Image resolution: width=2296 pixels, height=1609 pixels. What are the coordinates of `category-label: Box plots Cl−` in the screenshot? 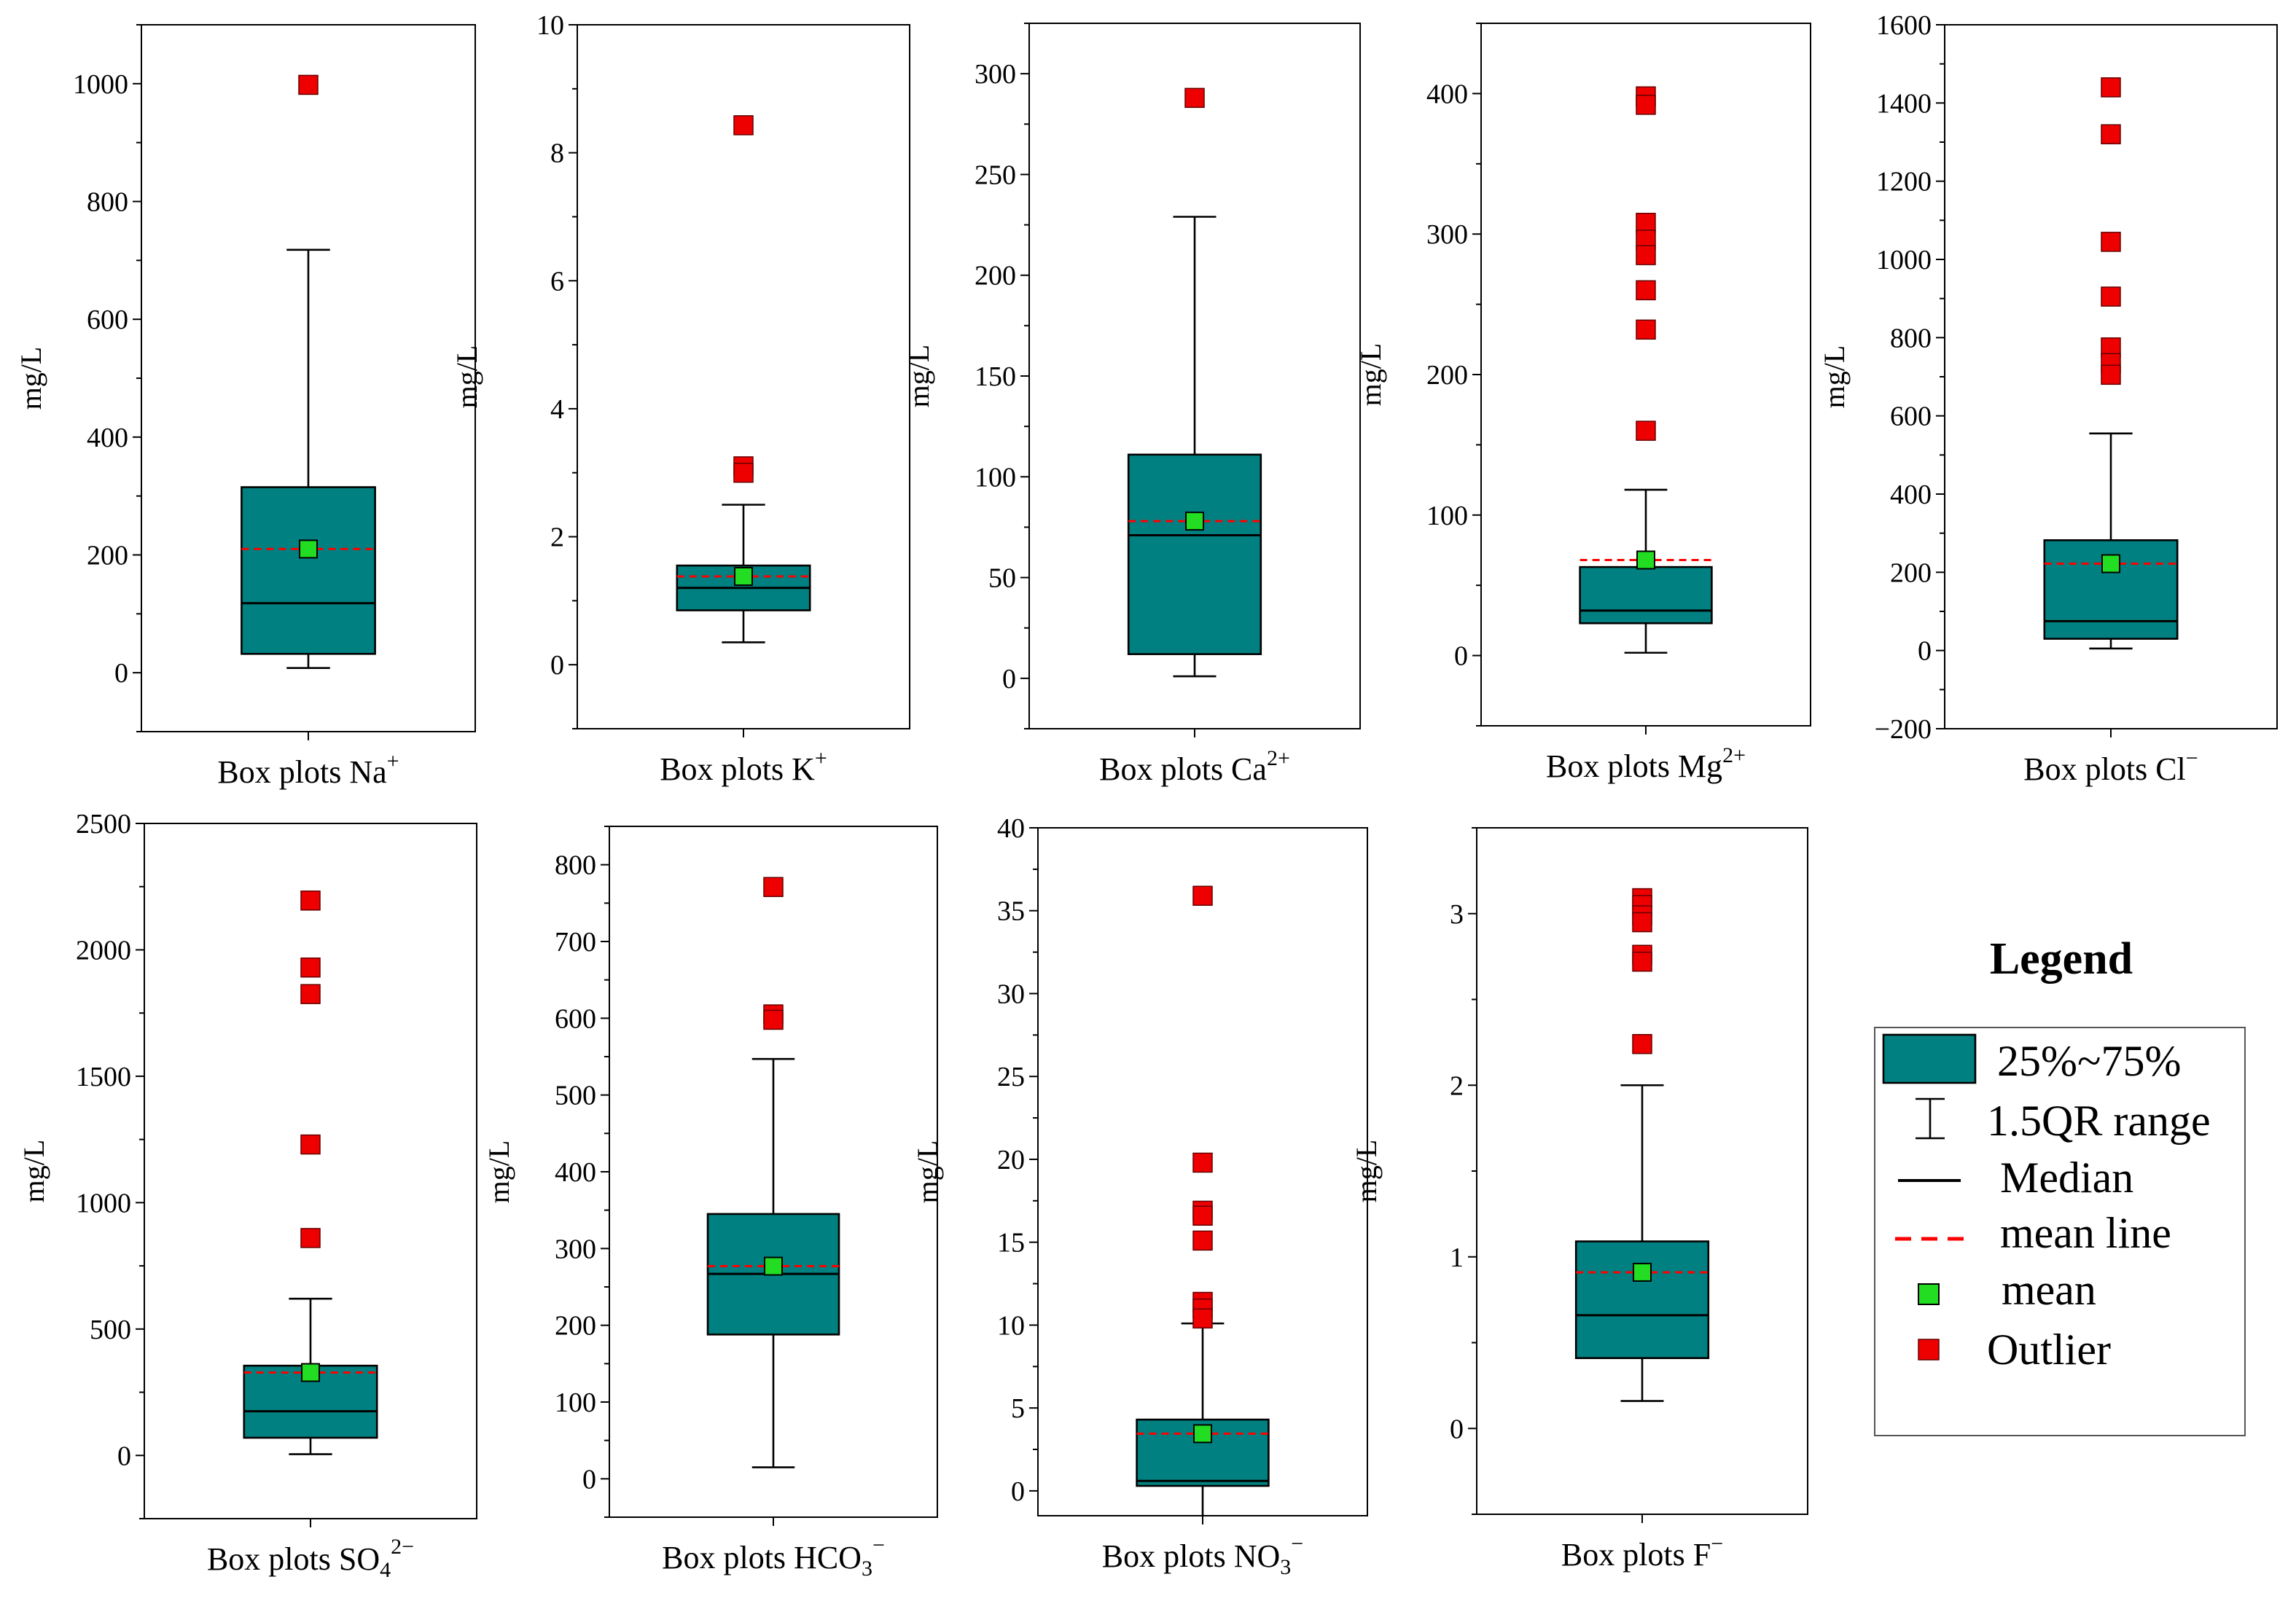 It's located at (2110, 766).